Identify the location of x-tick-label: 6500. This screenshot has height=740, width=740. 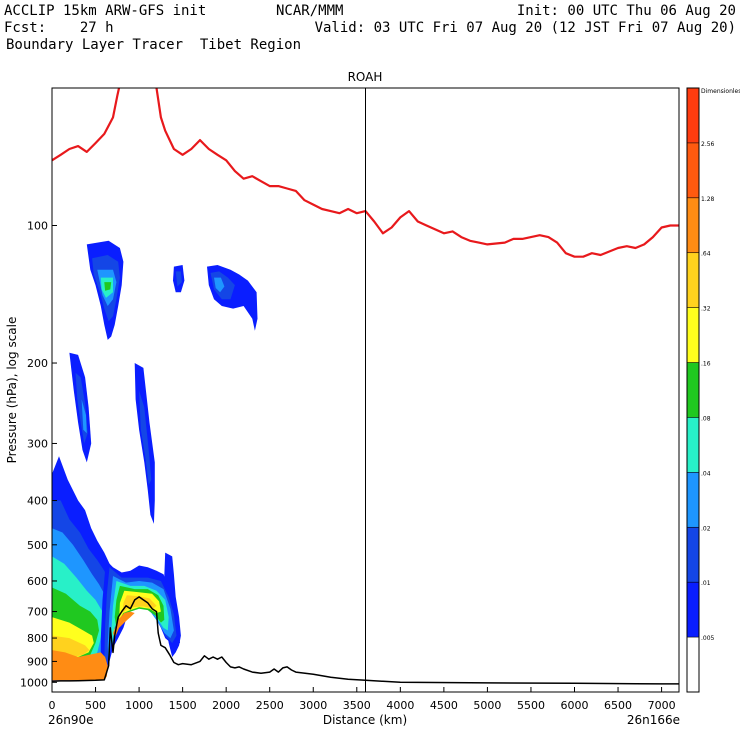
(618, 705).